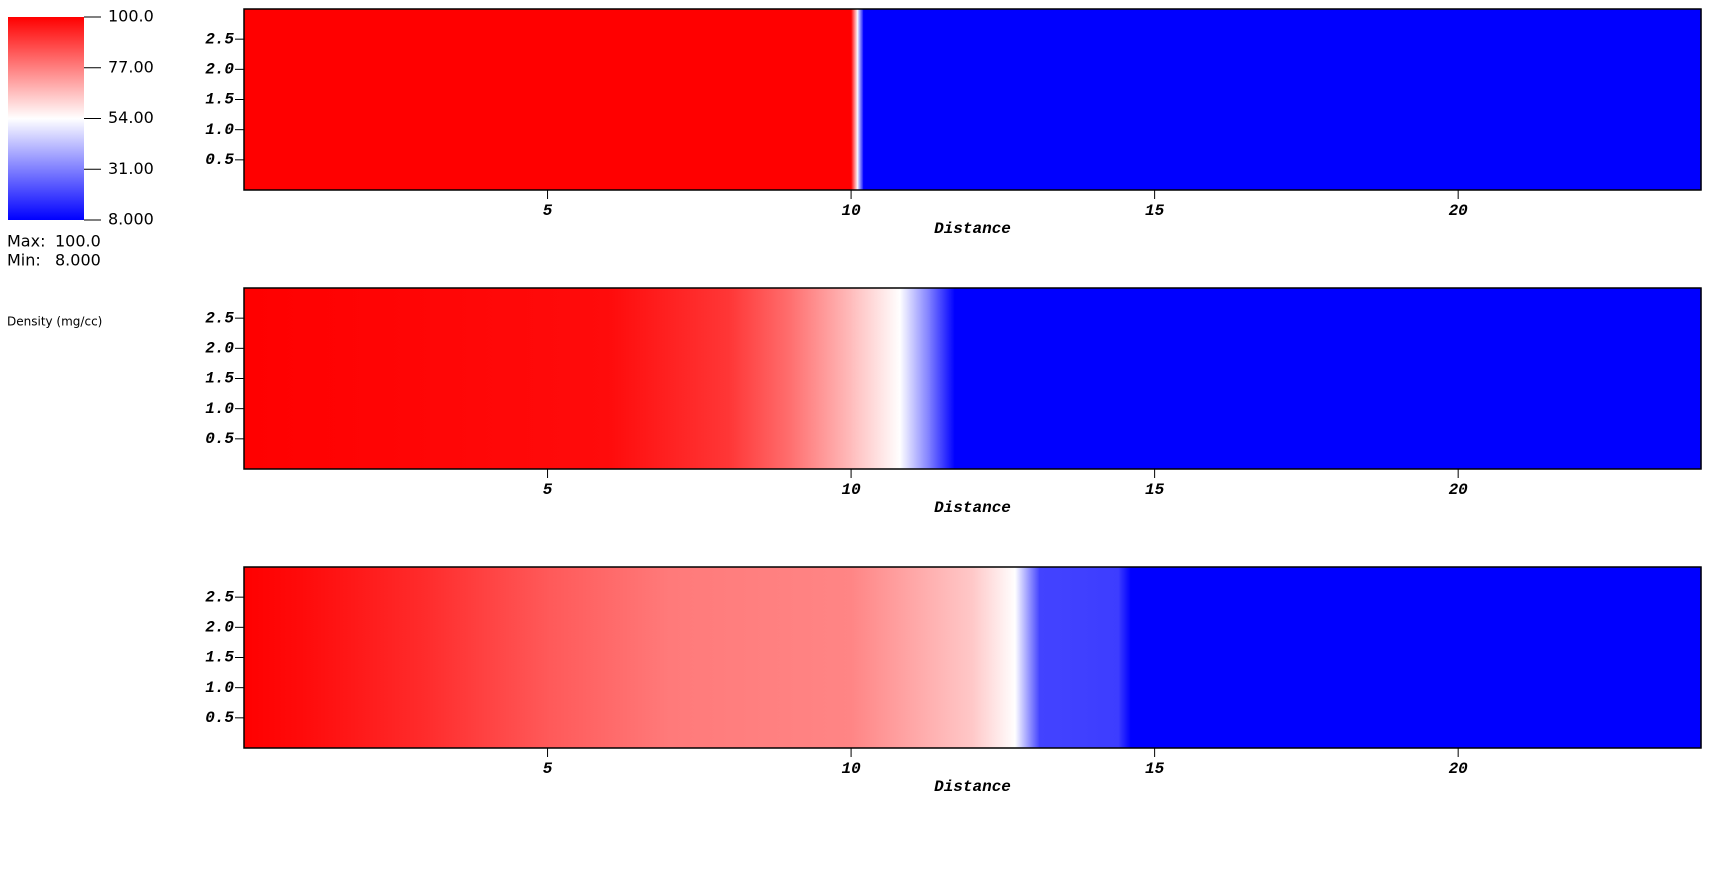  What do you see at coordinates (131, 66) in the screenshot?
I see `colorbar-tick-label: 77.00` at bounding box center [131, 66].